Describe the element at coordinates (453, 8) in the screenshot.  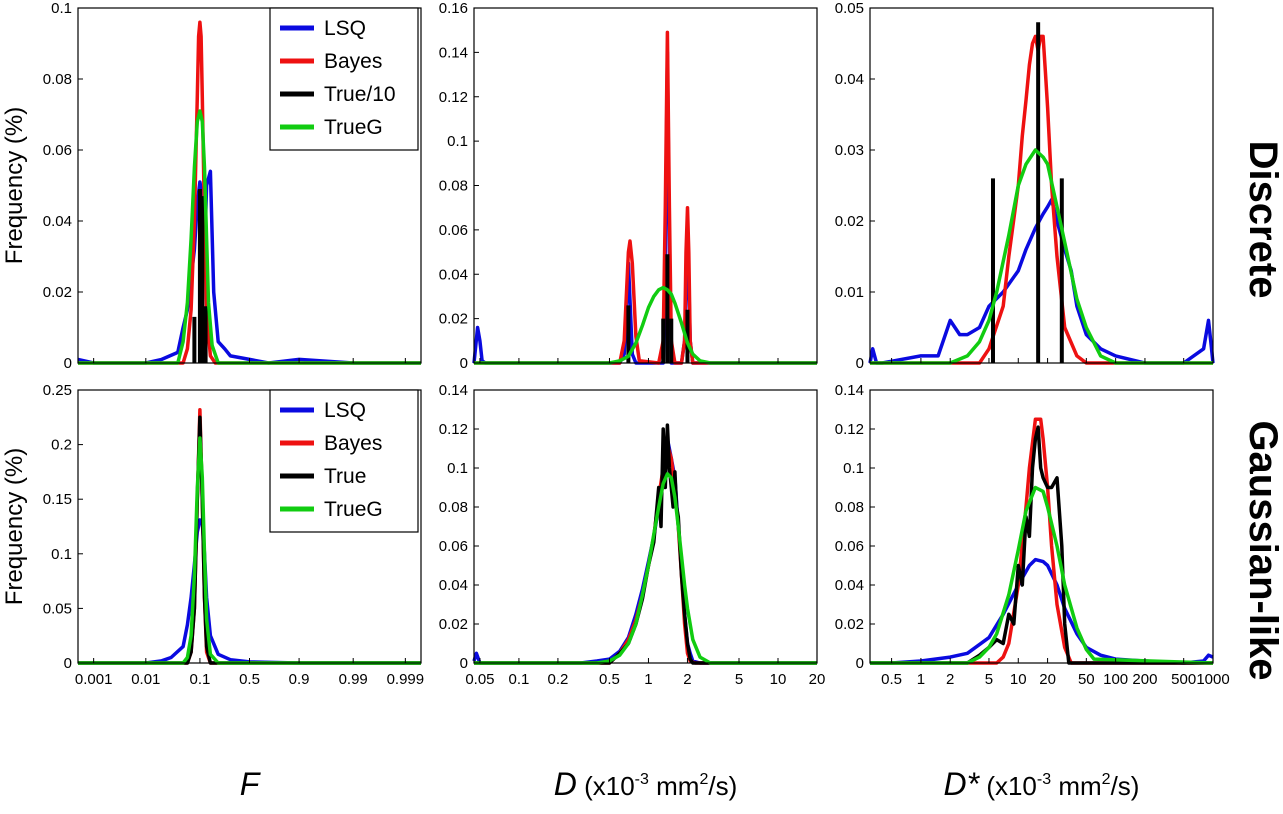
I see `y-tick-label: 0.16` at that location.